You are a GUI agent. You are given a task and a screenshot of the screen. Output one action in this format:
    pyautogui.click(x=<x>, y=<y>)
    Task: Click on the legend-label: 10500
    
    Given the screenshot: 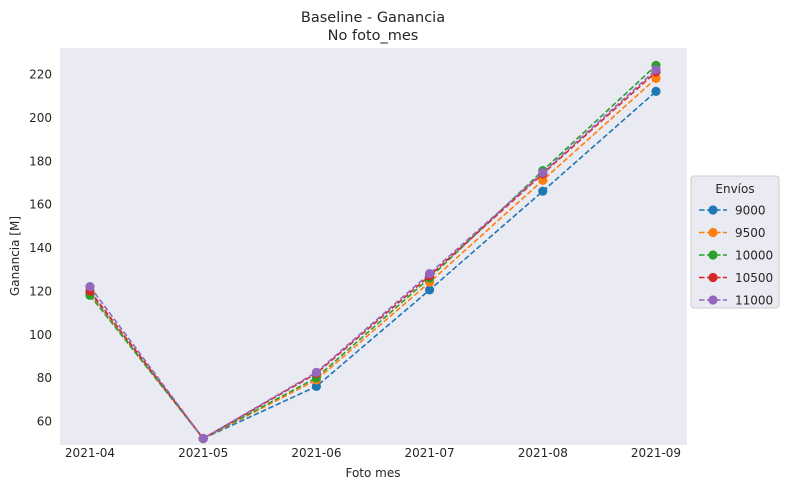 What is the action you would take?
    pyautogui.click(x=754, y=278)
    